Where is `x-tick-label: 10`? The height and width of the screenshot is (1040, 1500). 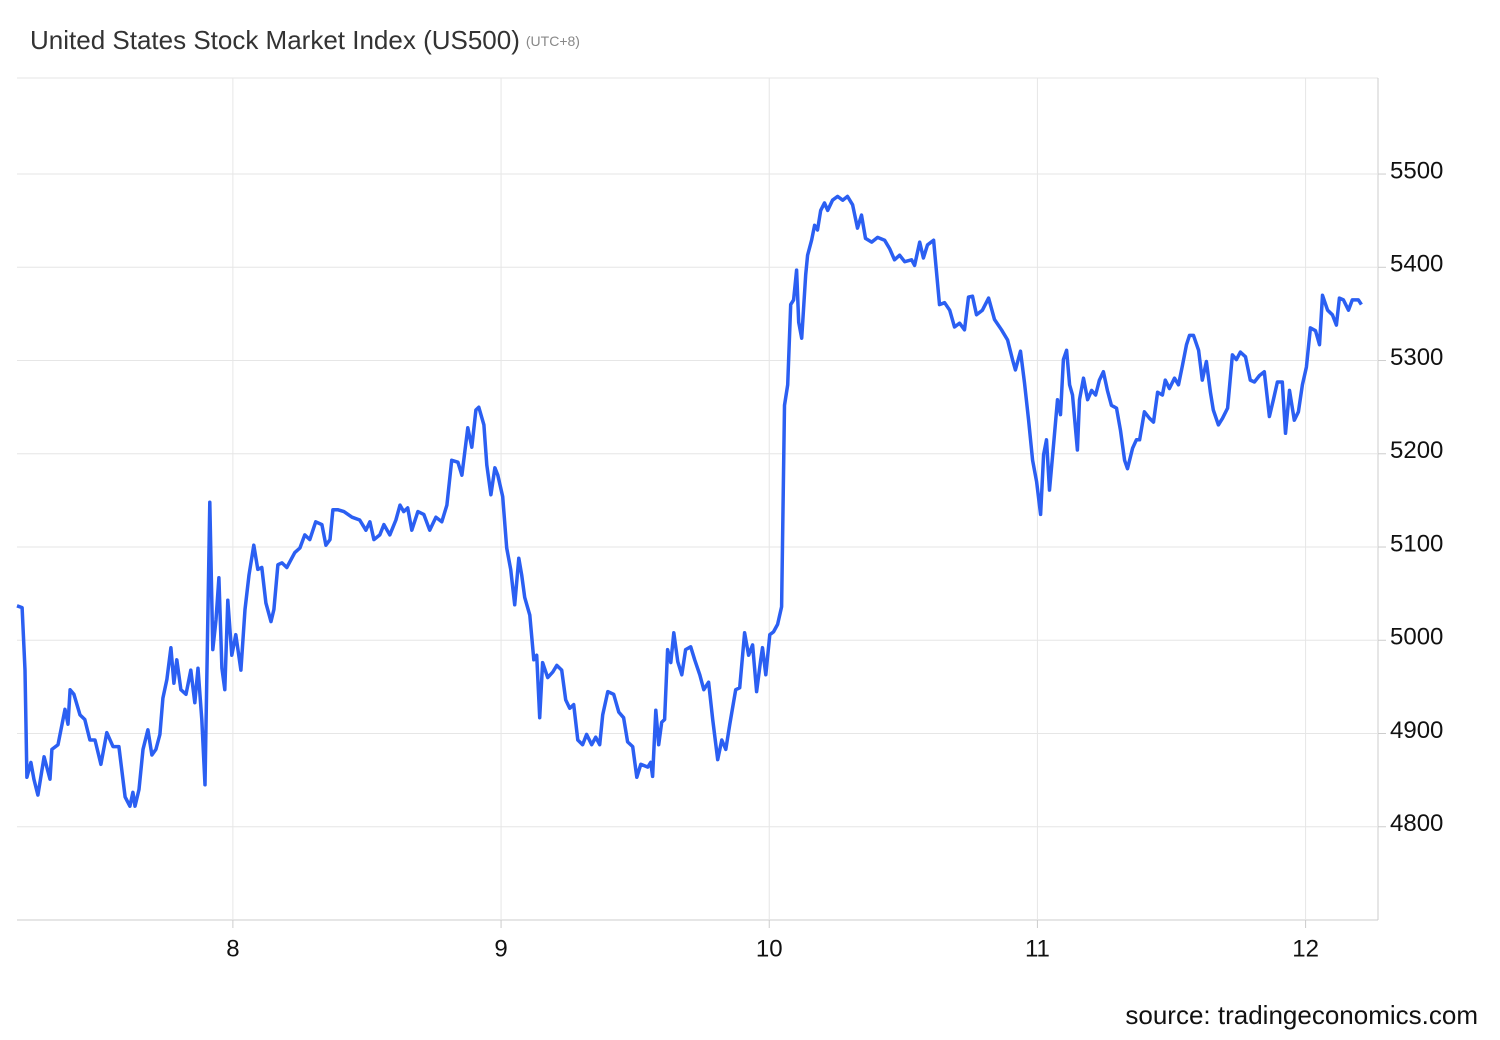 x-tick-label: 10 is located at coordinates (769, 948).